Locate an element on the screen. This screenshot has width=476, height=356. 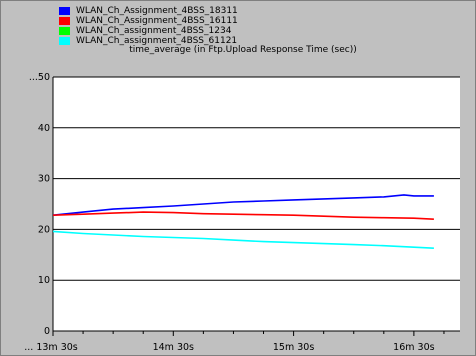
y-tick-label: ...50 is located at coordinates (39, 77).